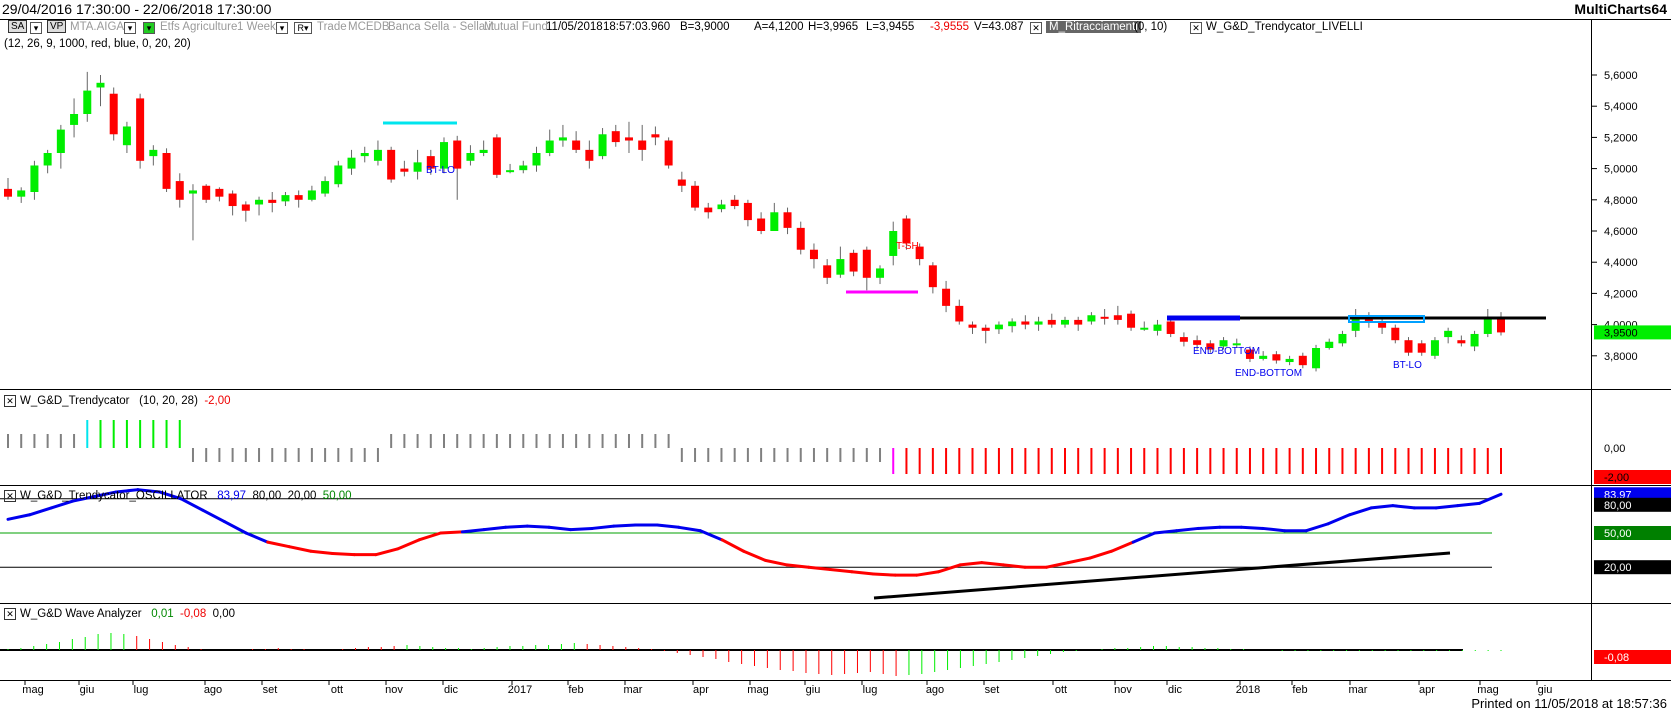 The image size is (1671, 712). I want to click on close-trendycator-icon: ✕, so click(10, 401).